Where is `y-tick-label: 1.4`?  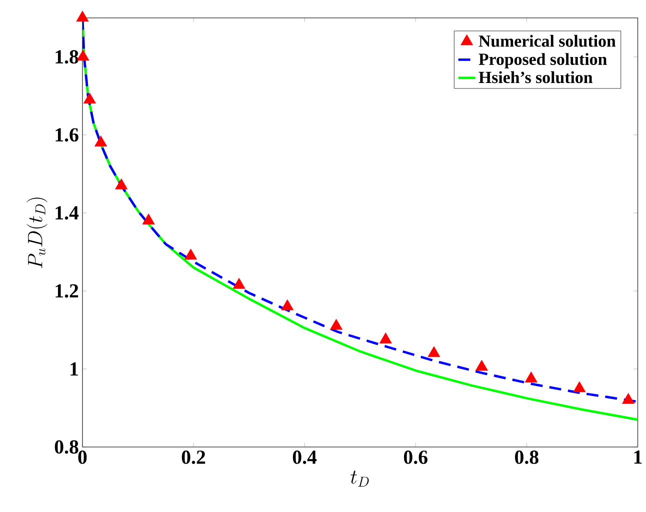
y-tick-label: 1.4 is located at coordinates (67, 213).